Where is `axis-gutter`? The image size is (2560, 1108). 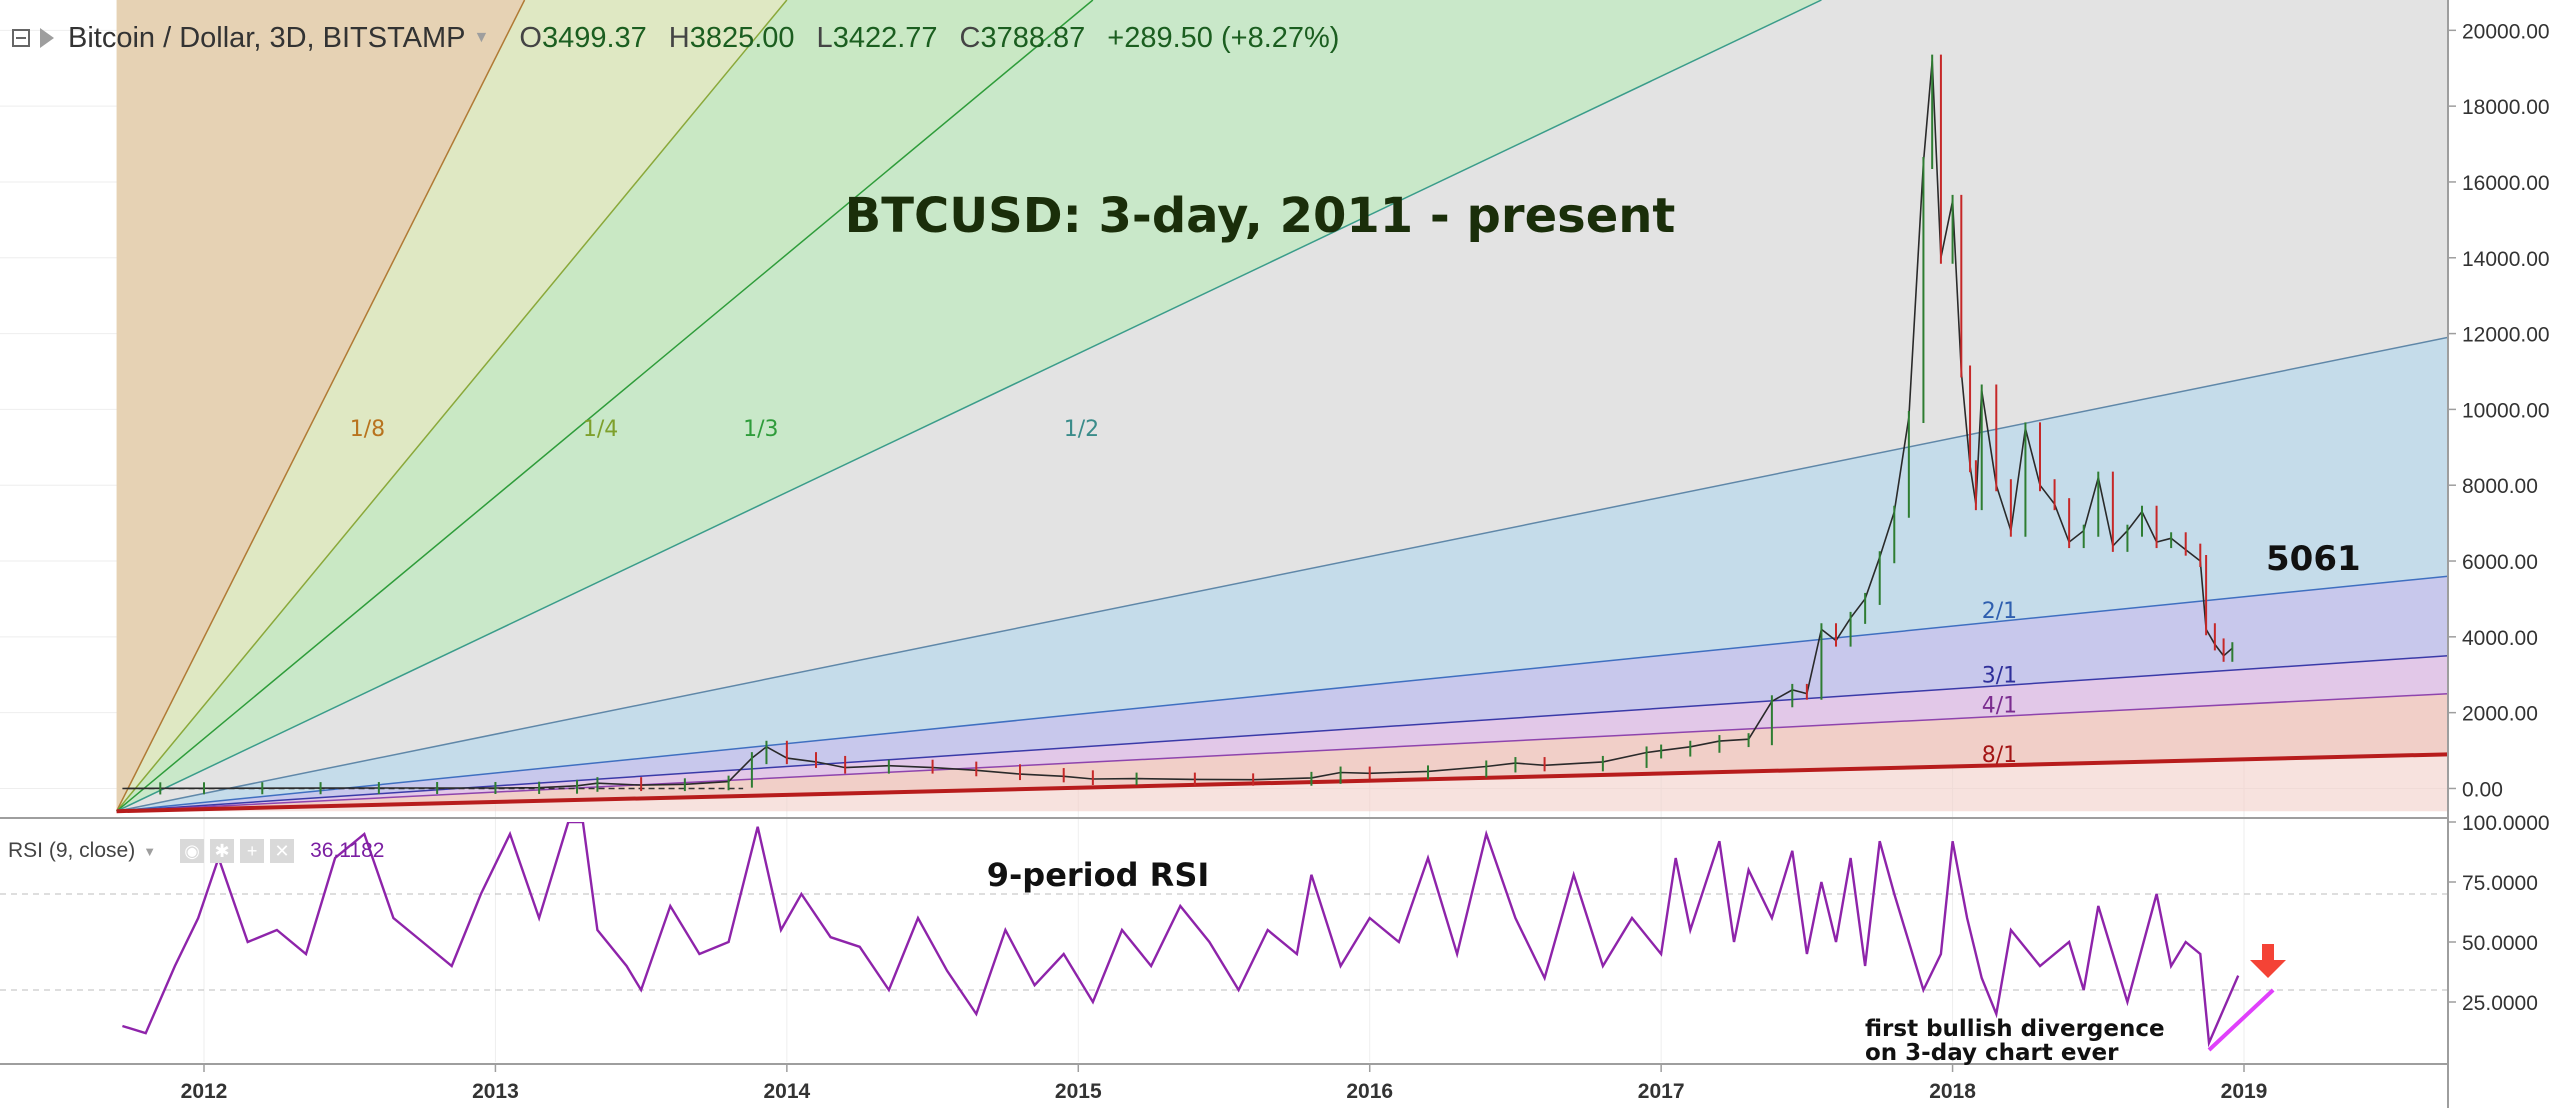
axis-gutter is located at coordinates (2504, 554).